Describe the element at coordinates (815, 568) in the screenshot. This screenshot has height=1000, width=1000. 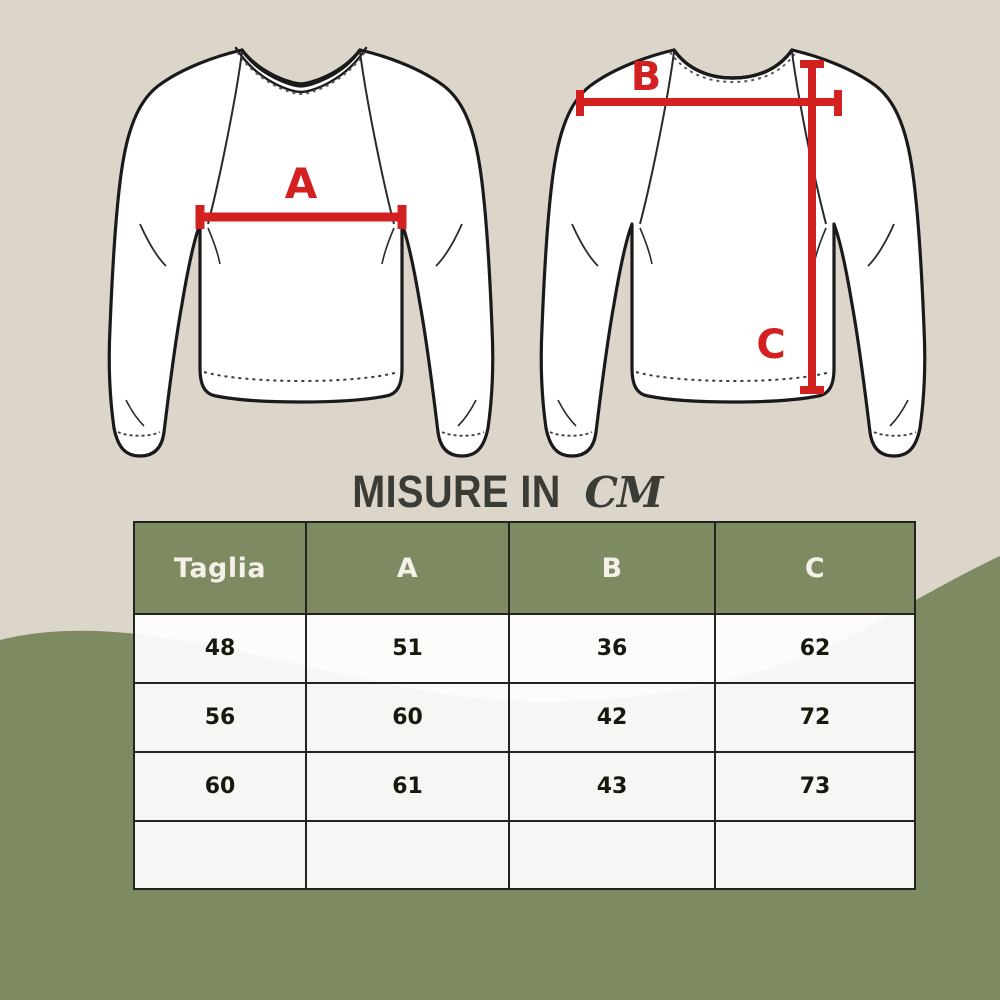
I see `column-header-c: C` at that location.